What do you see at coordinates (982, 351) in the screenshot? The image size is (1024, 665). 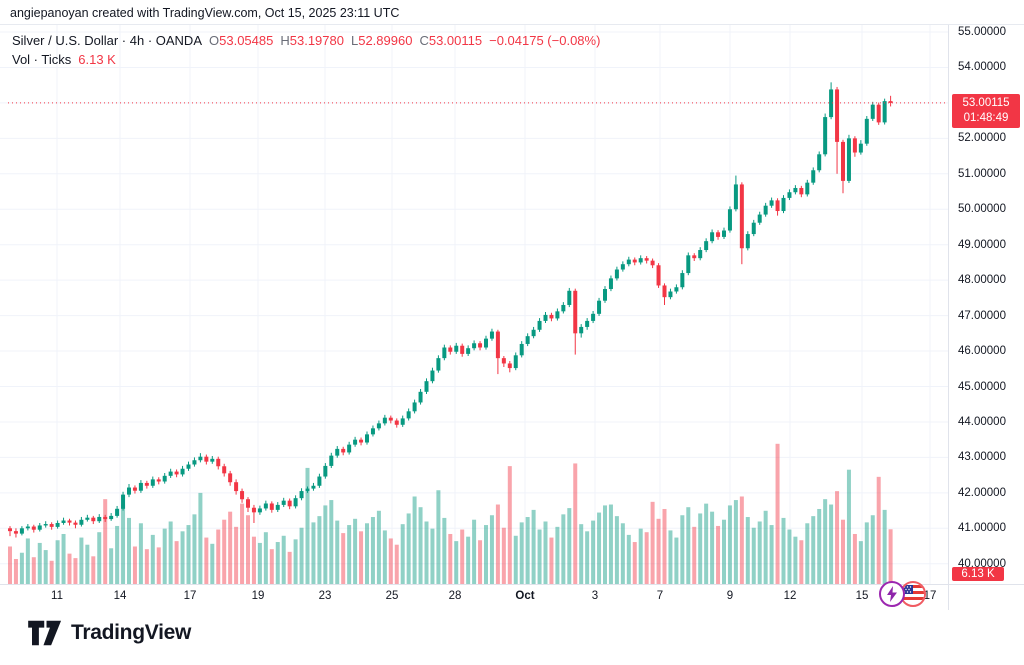 I see `price-tick-label: 46.00000` at bounding box center [982, 351].